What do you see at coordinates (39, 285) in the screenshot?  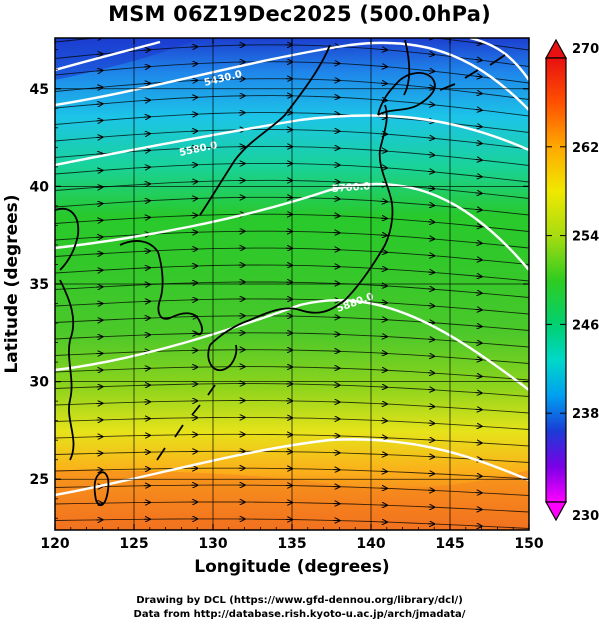 I see `y-tick-label-35: 35` at bounding box center [39, 285].